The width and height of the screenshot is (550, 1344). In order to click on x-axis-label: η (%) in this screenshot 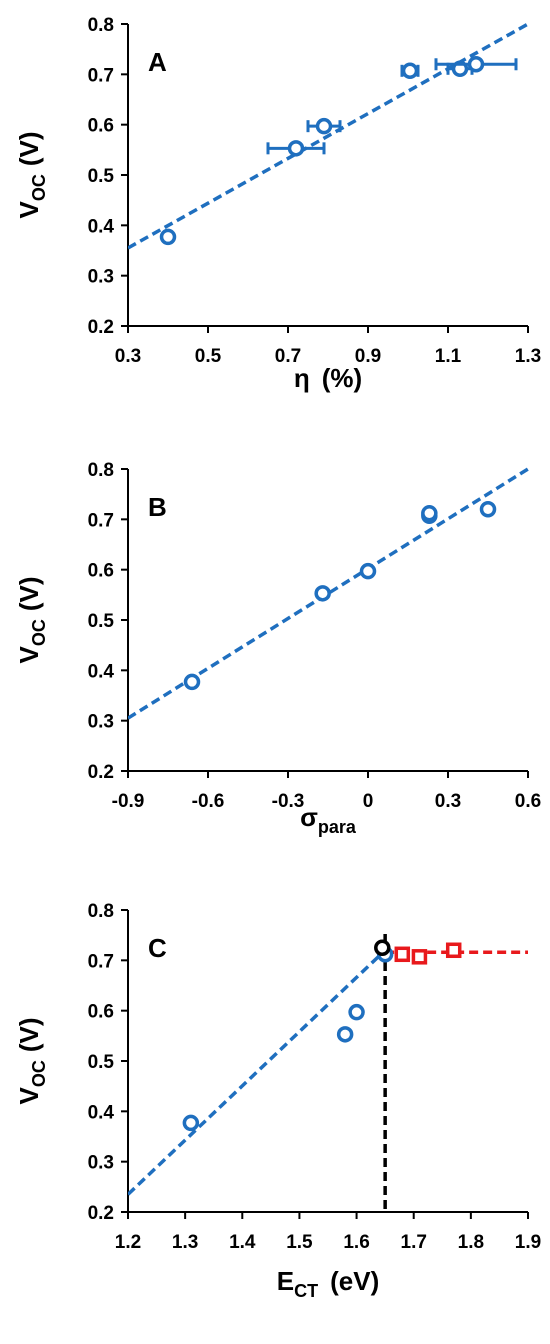, I will do `click(328, 378)`.